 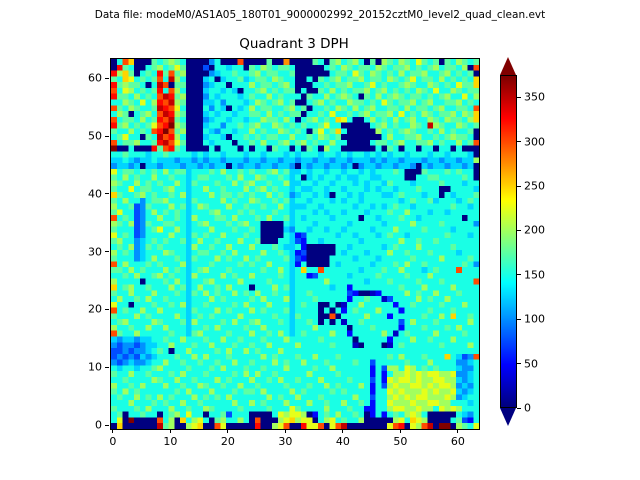 I want to click on x-tick-label: 30, so click(x=285, y=441).